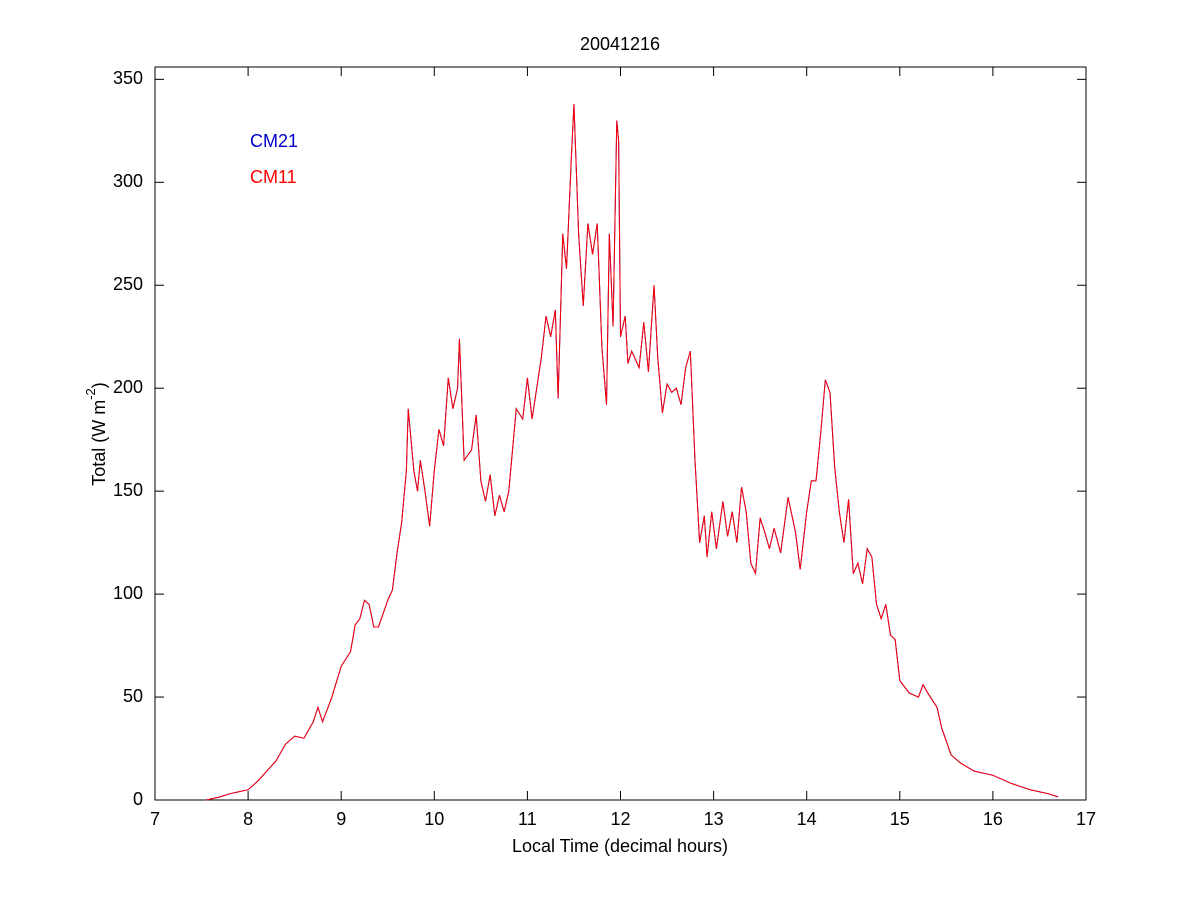 This screenshot has height=900, width=1200. What do you see at coordinates (527, 819) in the screenshot?
I see `x-tick-label: 11` at bounding box center [527, 819].